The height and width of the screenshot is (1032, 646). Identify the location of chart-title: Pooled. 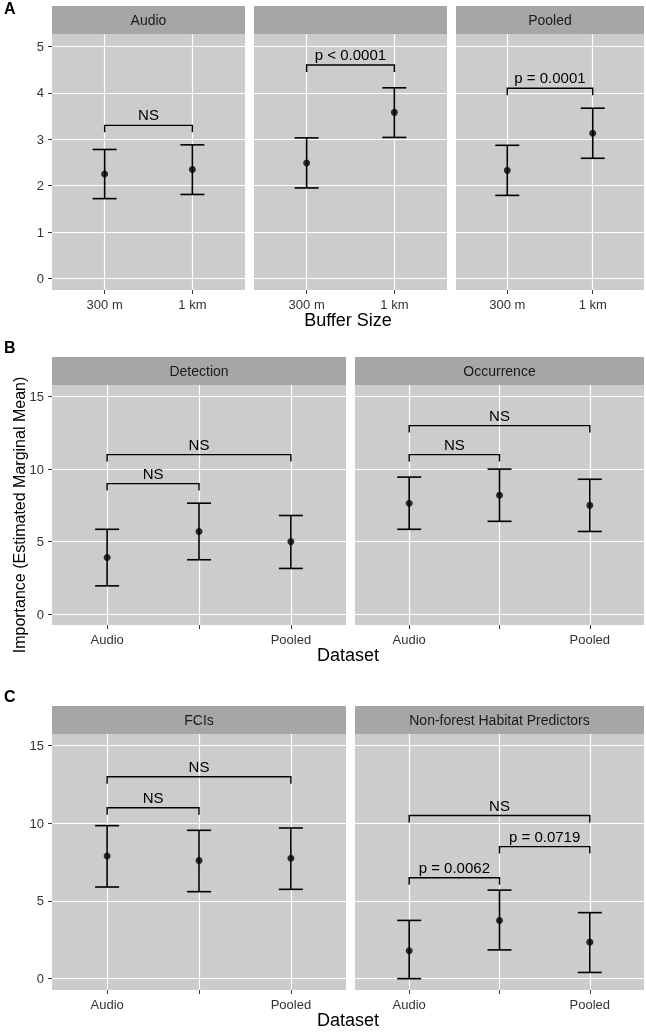
(550, 20).